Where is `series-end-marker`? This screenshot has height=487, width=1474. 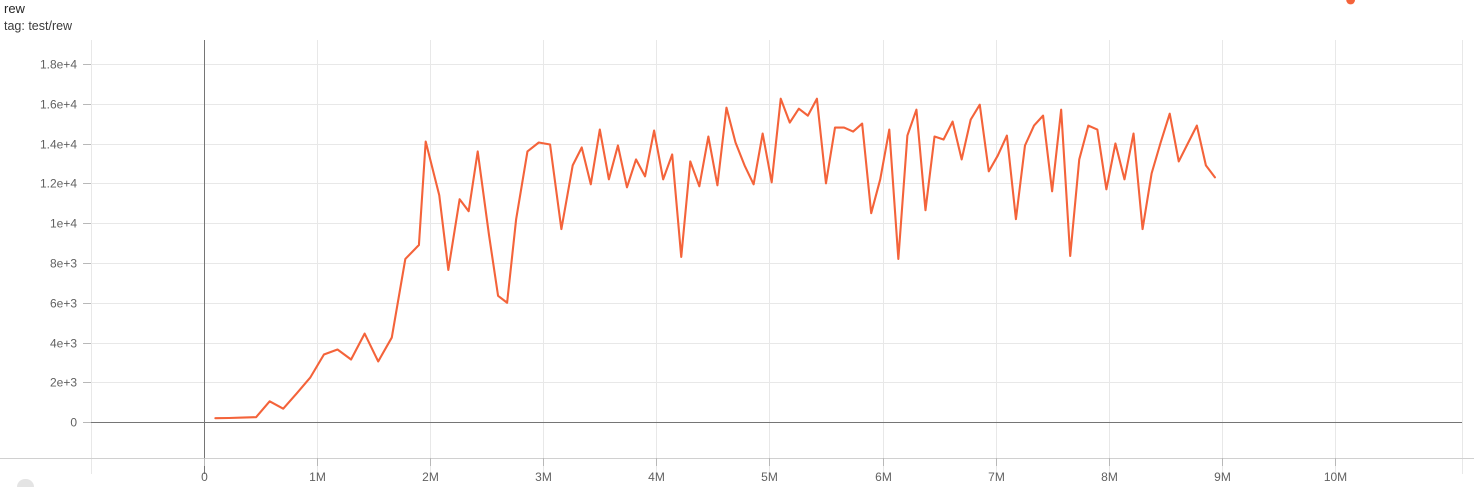 series-end-marker is located at coordinates (1351, 2).